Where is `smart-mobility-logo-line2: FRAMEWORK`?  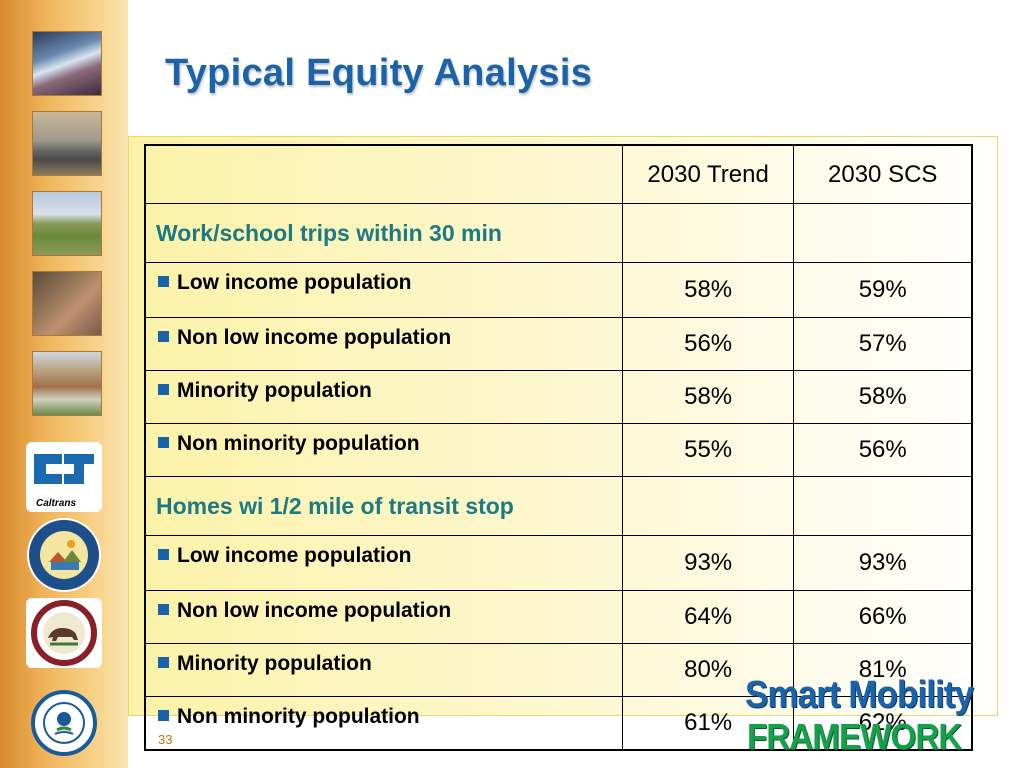 smart-mobility-logo-line2: FRAMEWORK is located at coordinates (854, 736).